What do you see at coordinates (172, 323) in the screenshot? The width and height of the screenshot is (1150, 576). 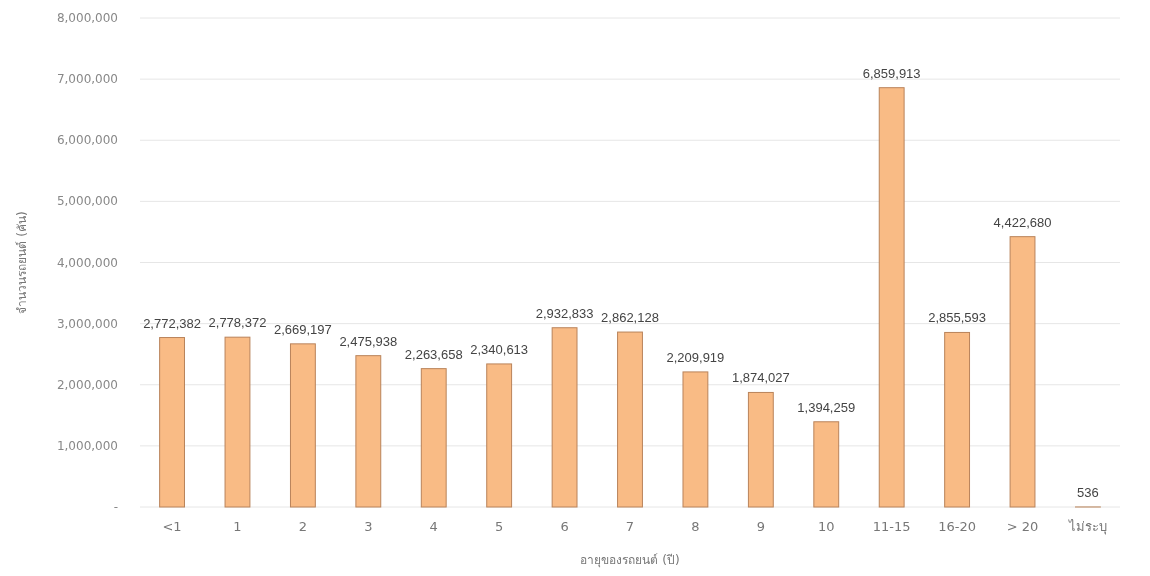 I see `data-label: 2,772,382` at bounding box center [172, 323].